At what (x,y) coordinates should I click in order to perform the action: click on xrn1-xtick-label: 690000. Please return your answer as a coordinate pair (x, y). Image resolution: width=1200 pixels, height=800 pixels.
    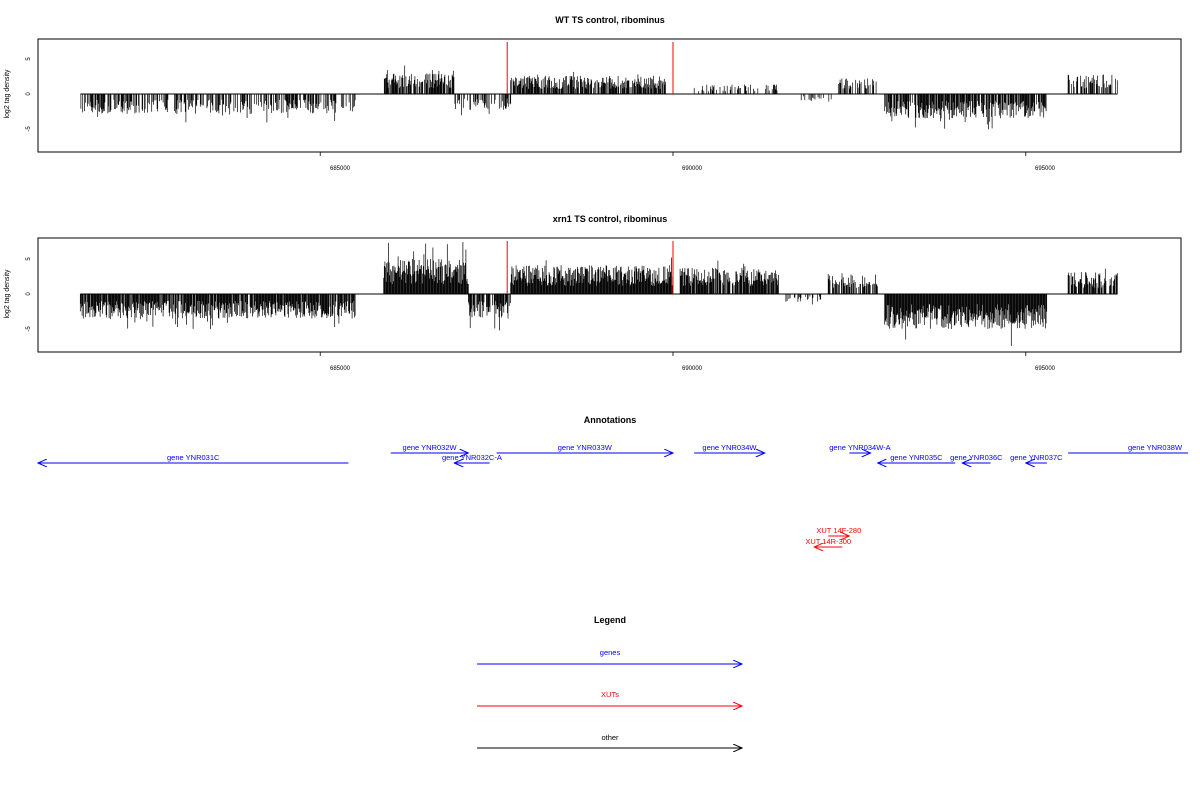
    Looking at the image, I should click on (692, 369).